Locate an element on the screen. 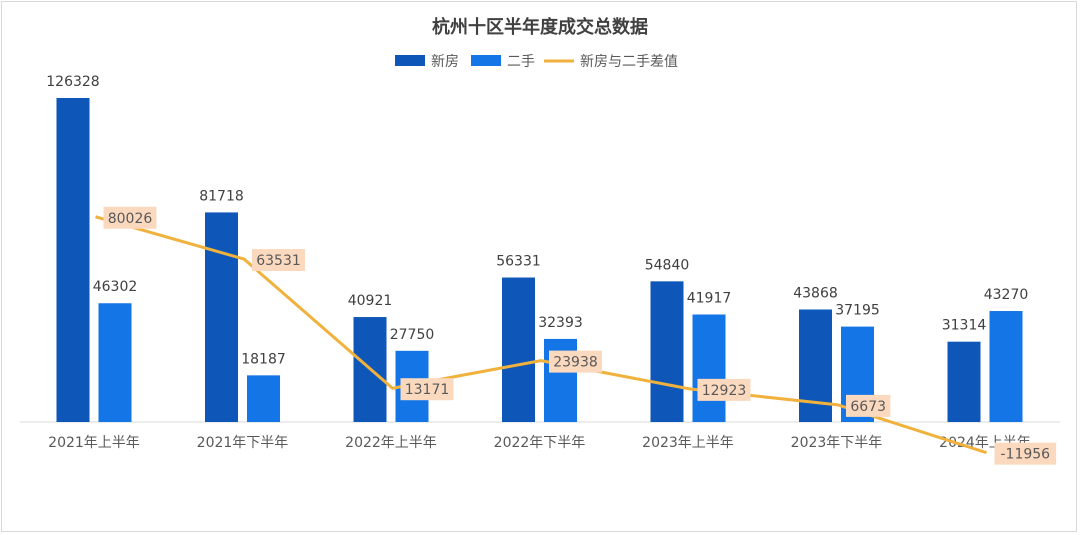 Image resolution: width=1080 pixels, height=535 pixels. difference-label-4: 12923 is located at coordinates (724, 391).